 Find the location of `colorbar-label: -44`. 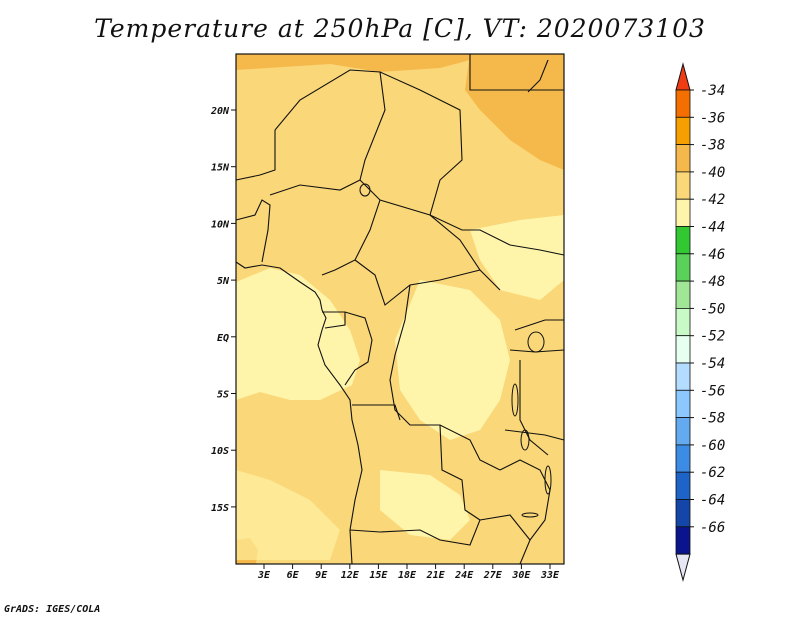

colorbar-label: -44 is located at coordinates (712, 228).